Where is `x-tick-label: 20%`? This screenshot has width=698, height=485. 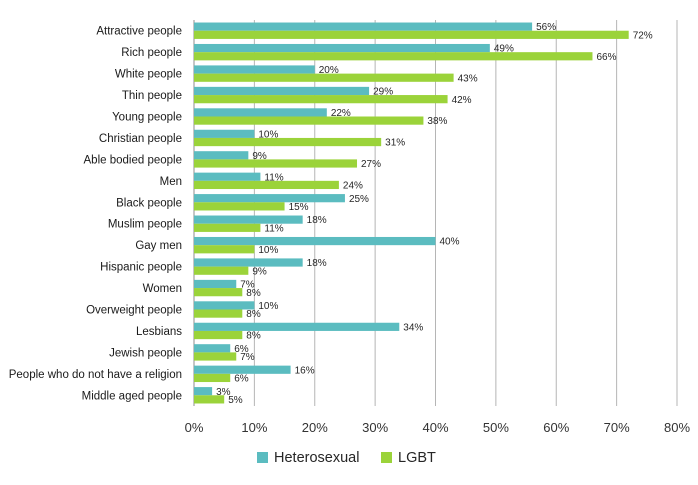
x-tick-label: 20% is located at coordinates (315, 427).